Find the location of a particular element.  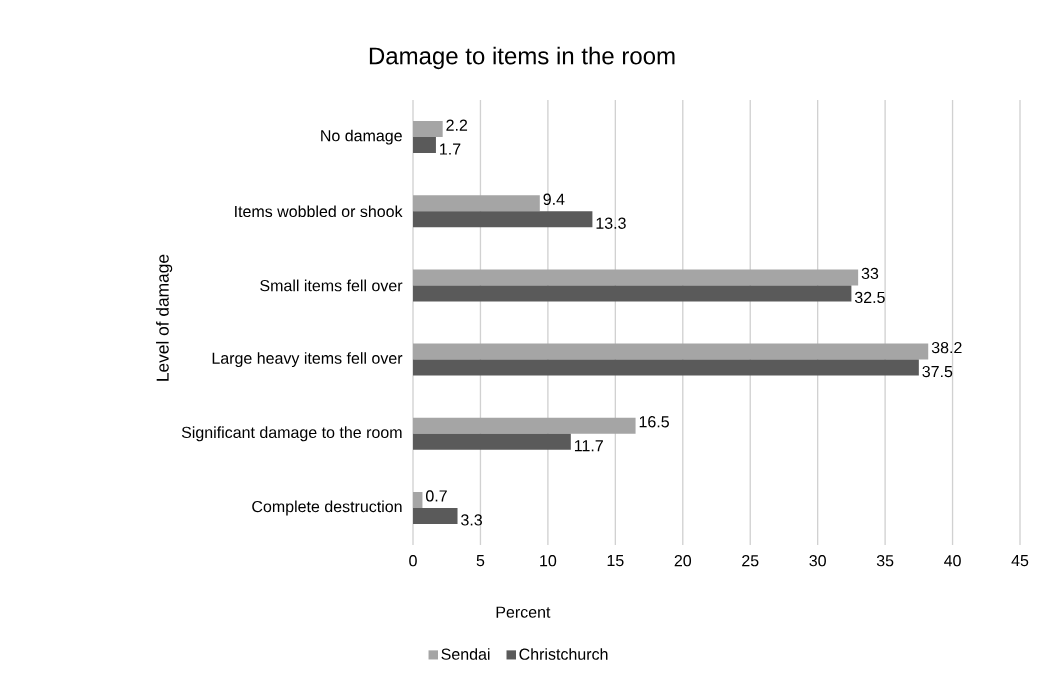

x-tick-label: 35 is located at coordinates (885, 561).